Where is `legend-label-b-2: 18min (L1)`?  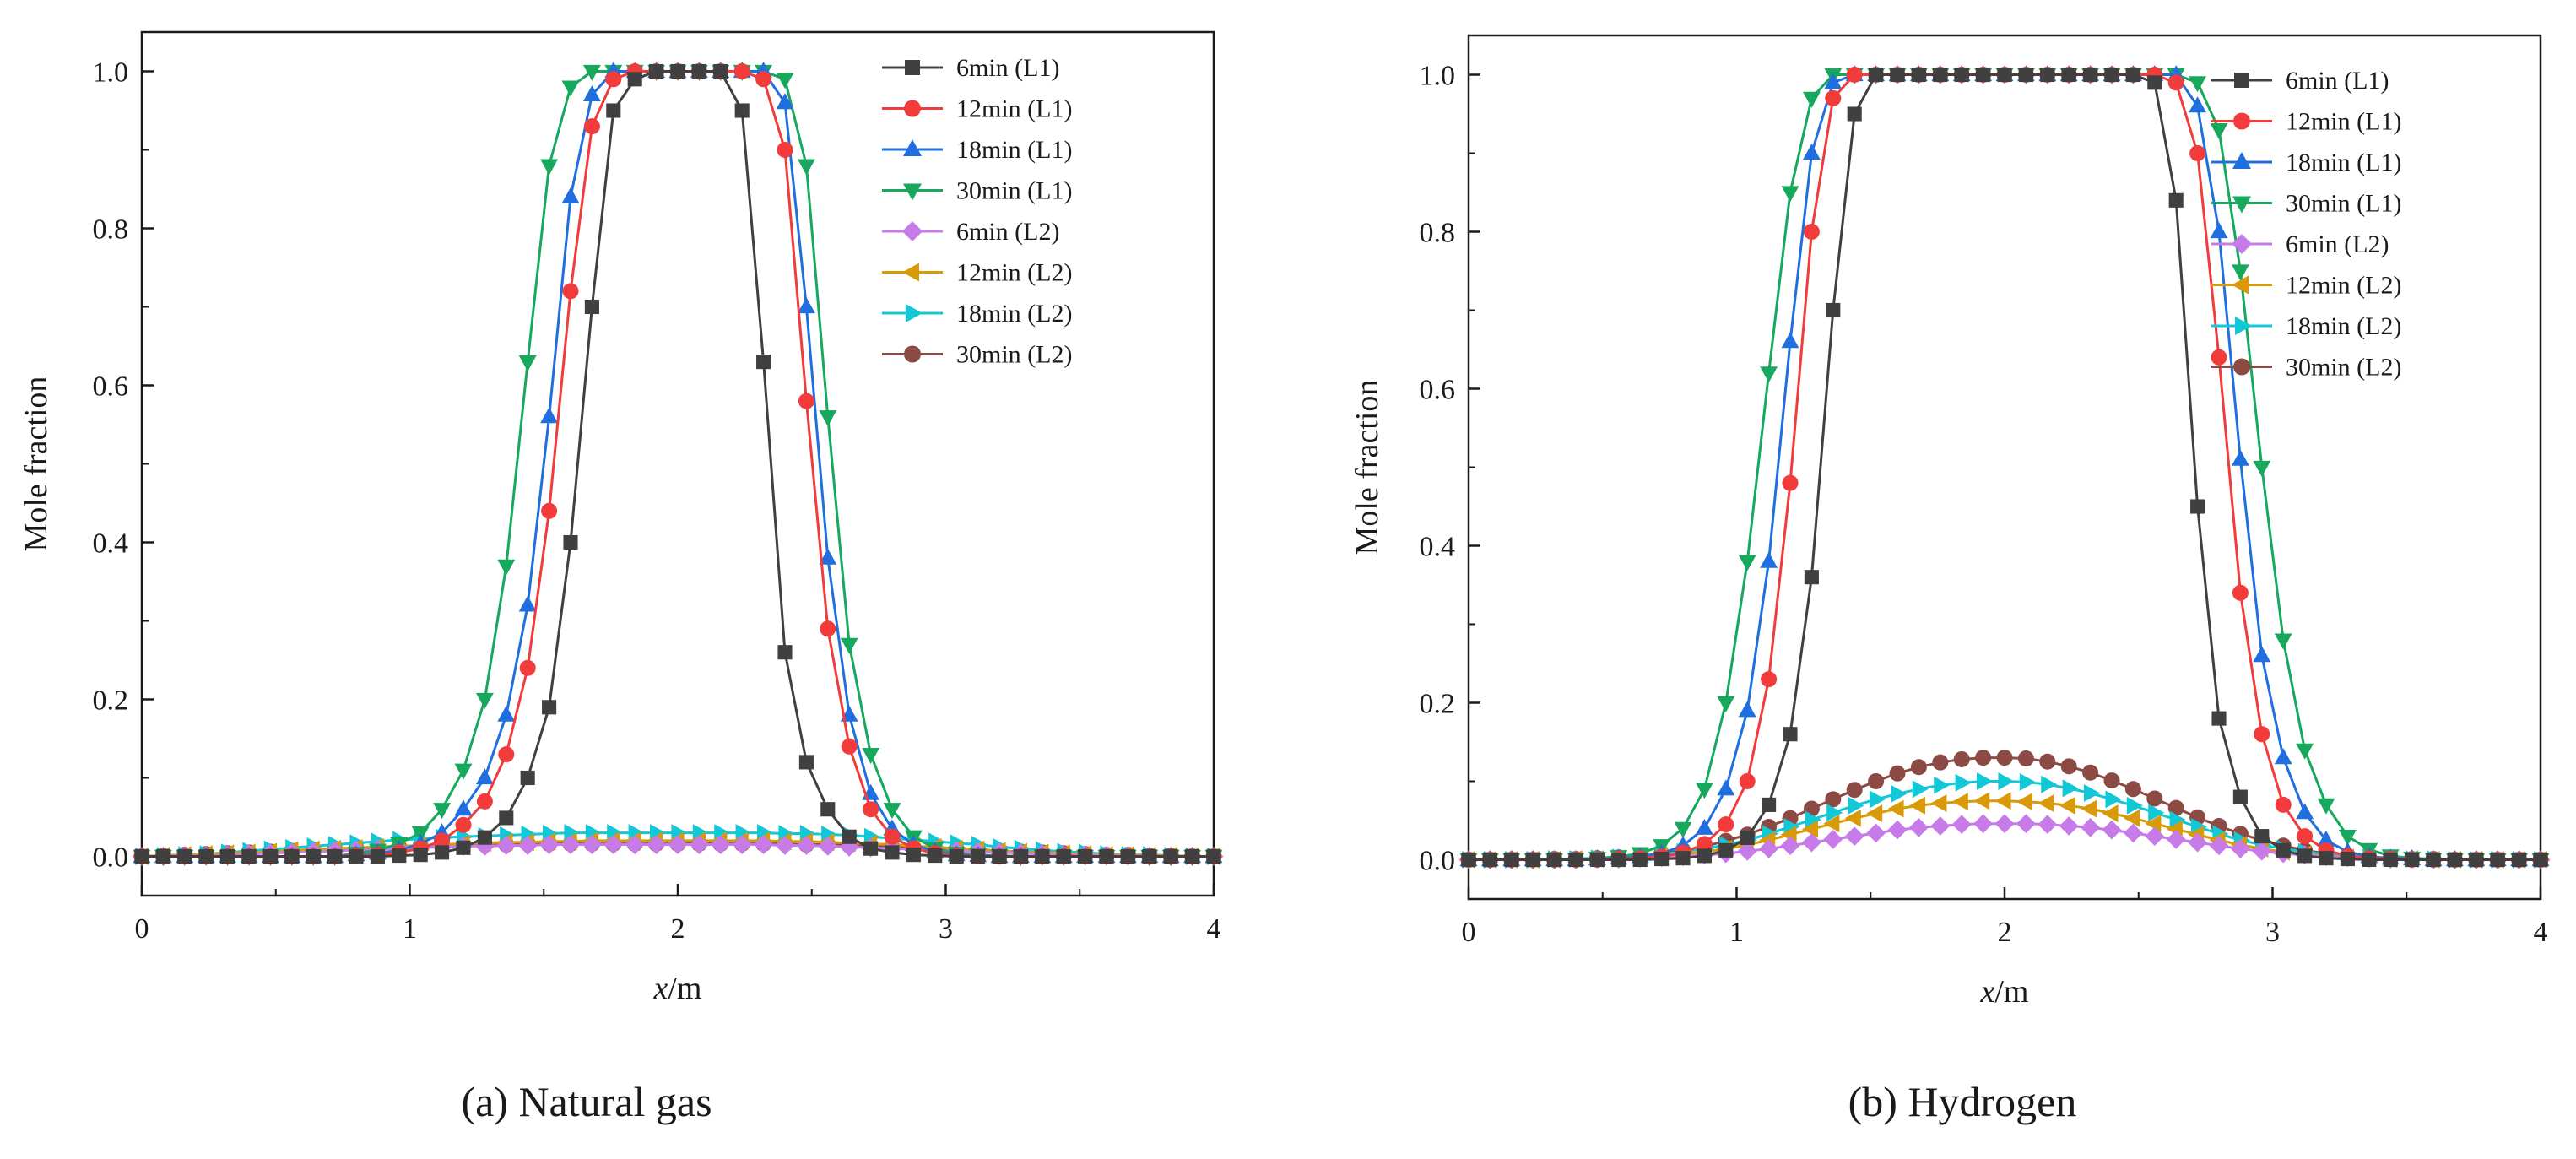
legend-label-b-2: 18min (L1) is located at coordinates (2343, 162).